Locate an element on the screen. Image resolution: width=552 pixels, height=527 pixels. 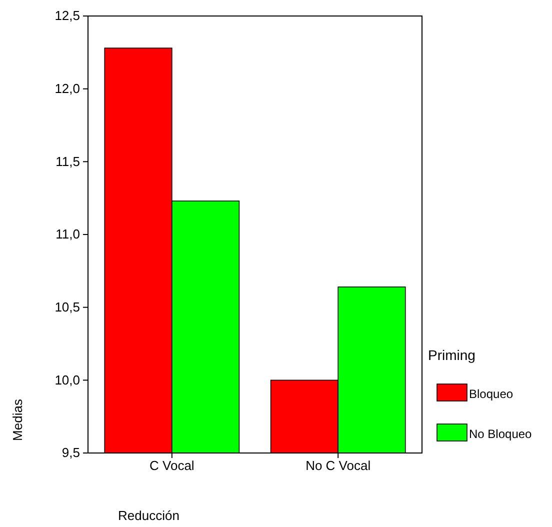
x-tick-label: No C Vocal is located at coordinates (338, 466).